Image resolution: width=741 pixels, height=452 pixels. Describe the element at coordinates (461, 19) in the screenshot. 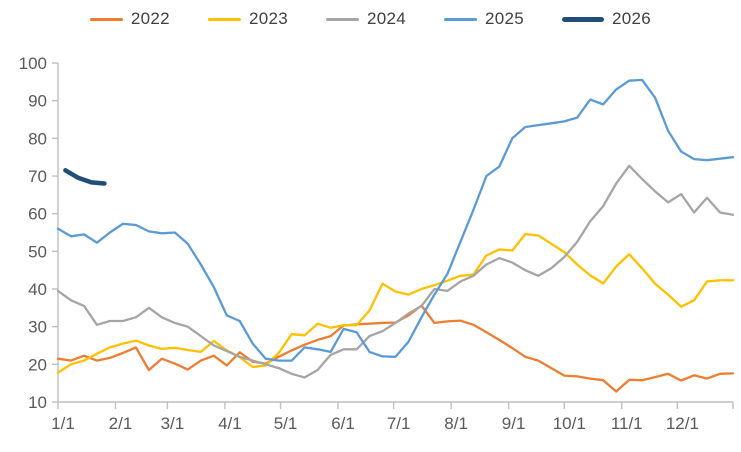

I see `legend-swatch-2025` at that location.